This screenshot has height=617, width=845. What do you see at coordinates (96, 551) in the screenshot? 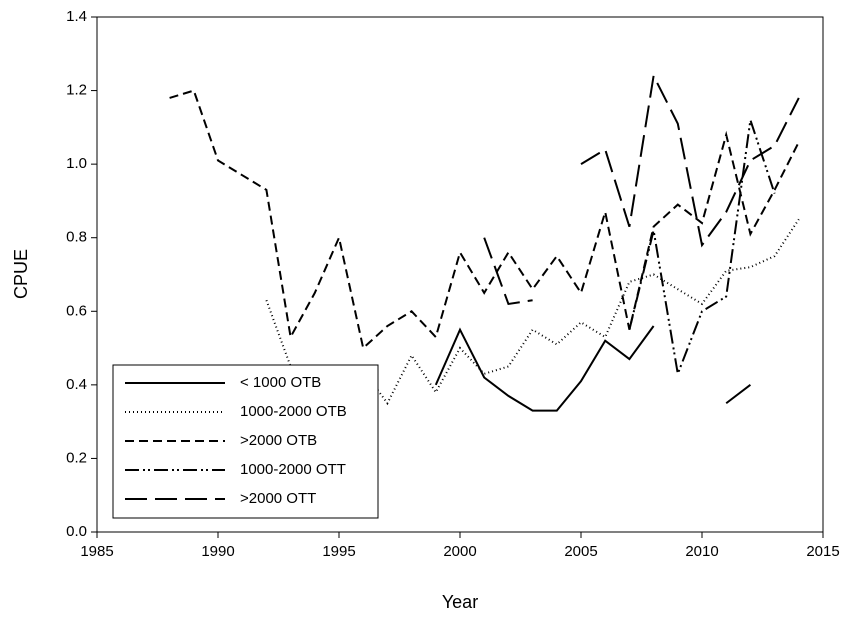
I see `x-tick-label: 1985` at bounding box center [96, 551].